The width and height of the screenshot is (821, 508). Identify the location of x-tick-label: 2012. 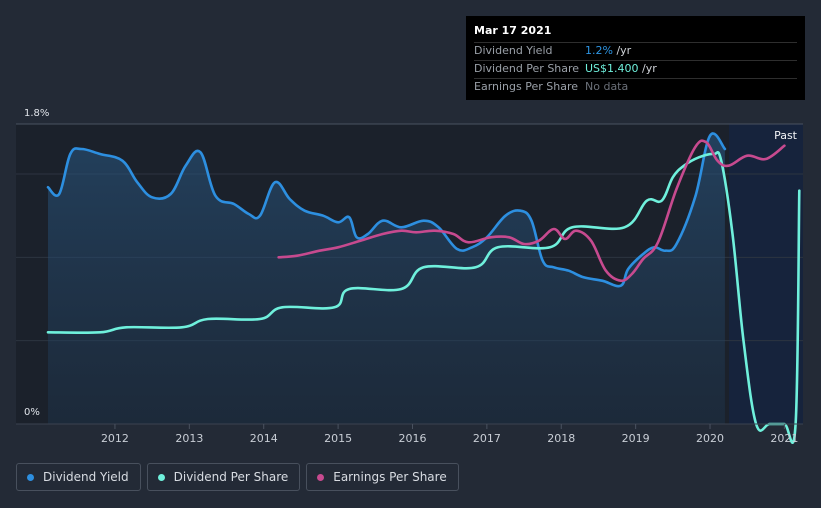
(115, 438).